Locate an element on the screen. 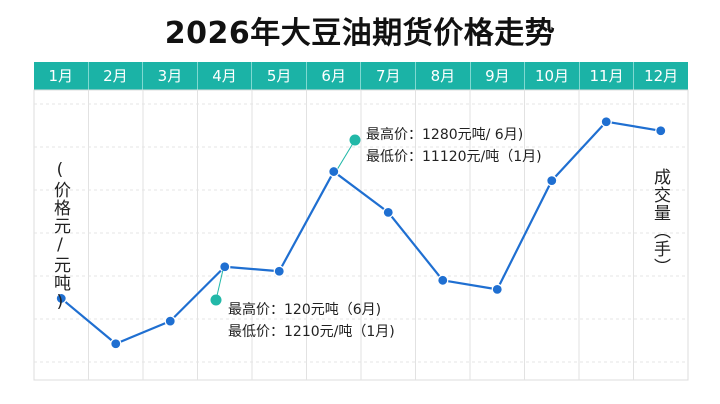  x-tick-label: 6月 is located at coordinates (334, 76).